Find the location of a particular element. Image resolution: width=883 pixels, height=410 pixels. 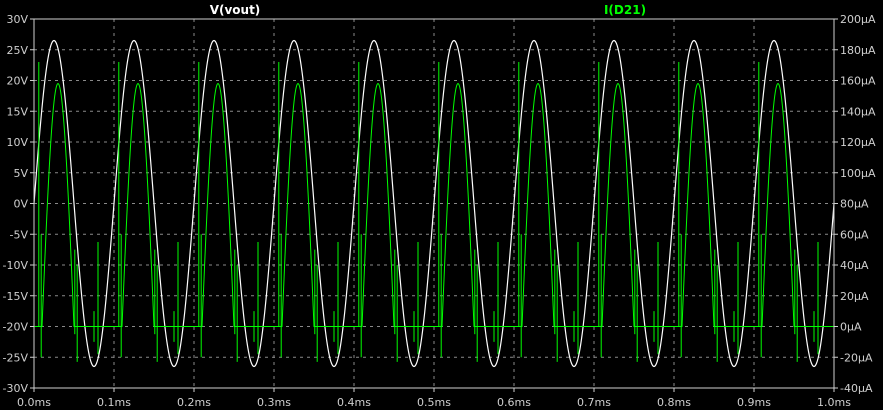

x-tick-label: 0.5ms is located at coordinates (434, 402).